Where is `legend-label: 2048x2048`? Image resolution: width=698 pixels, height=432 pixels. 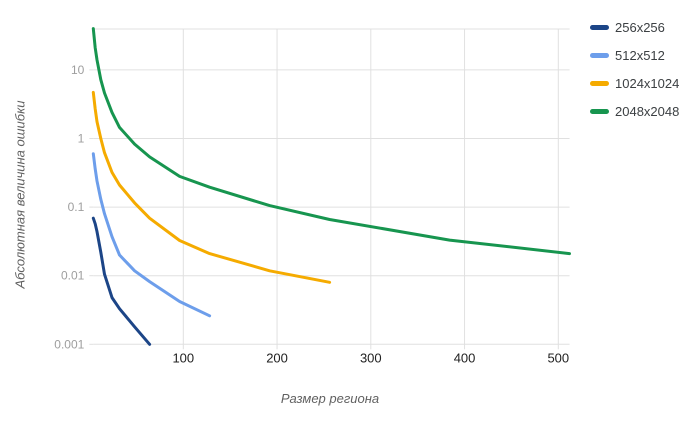
legend-label: 2048x2048 is located at coordinates (647, 111).